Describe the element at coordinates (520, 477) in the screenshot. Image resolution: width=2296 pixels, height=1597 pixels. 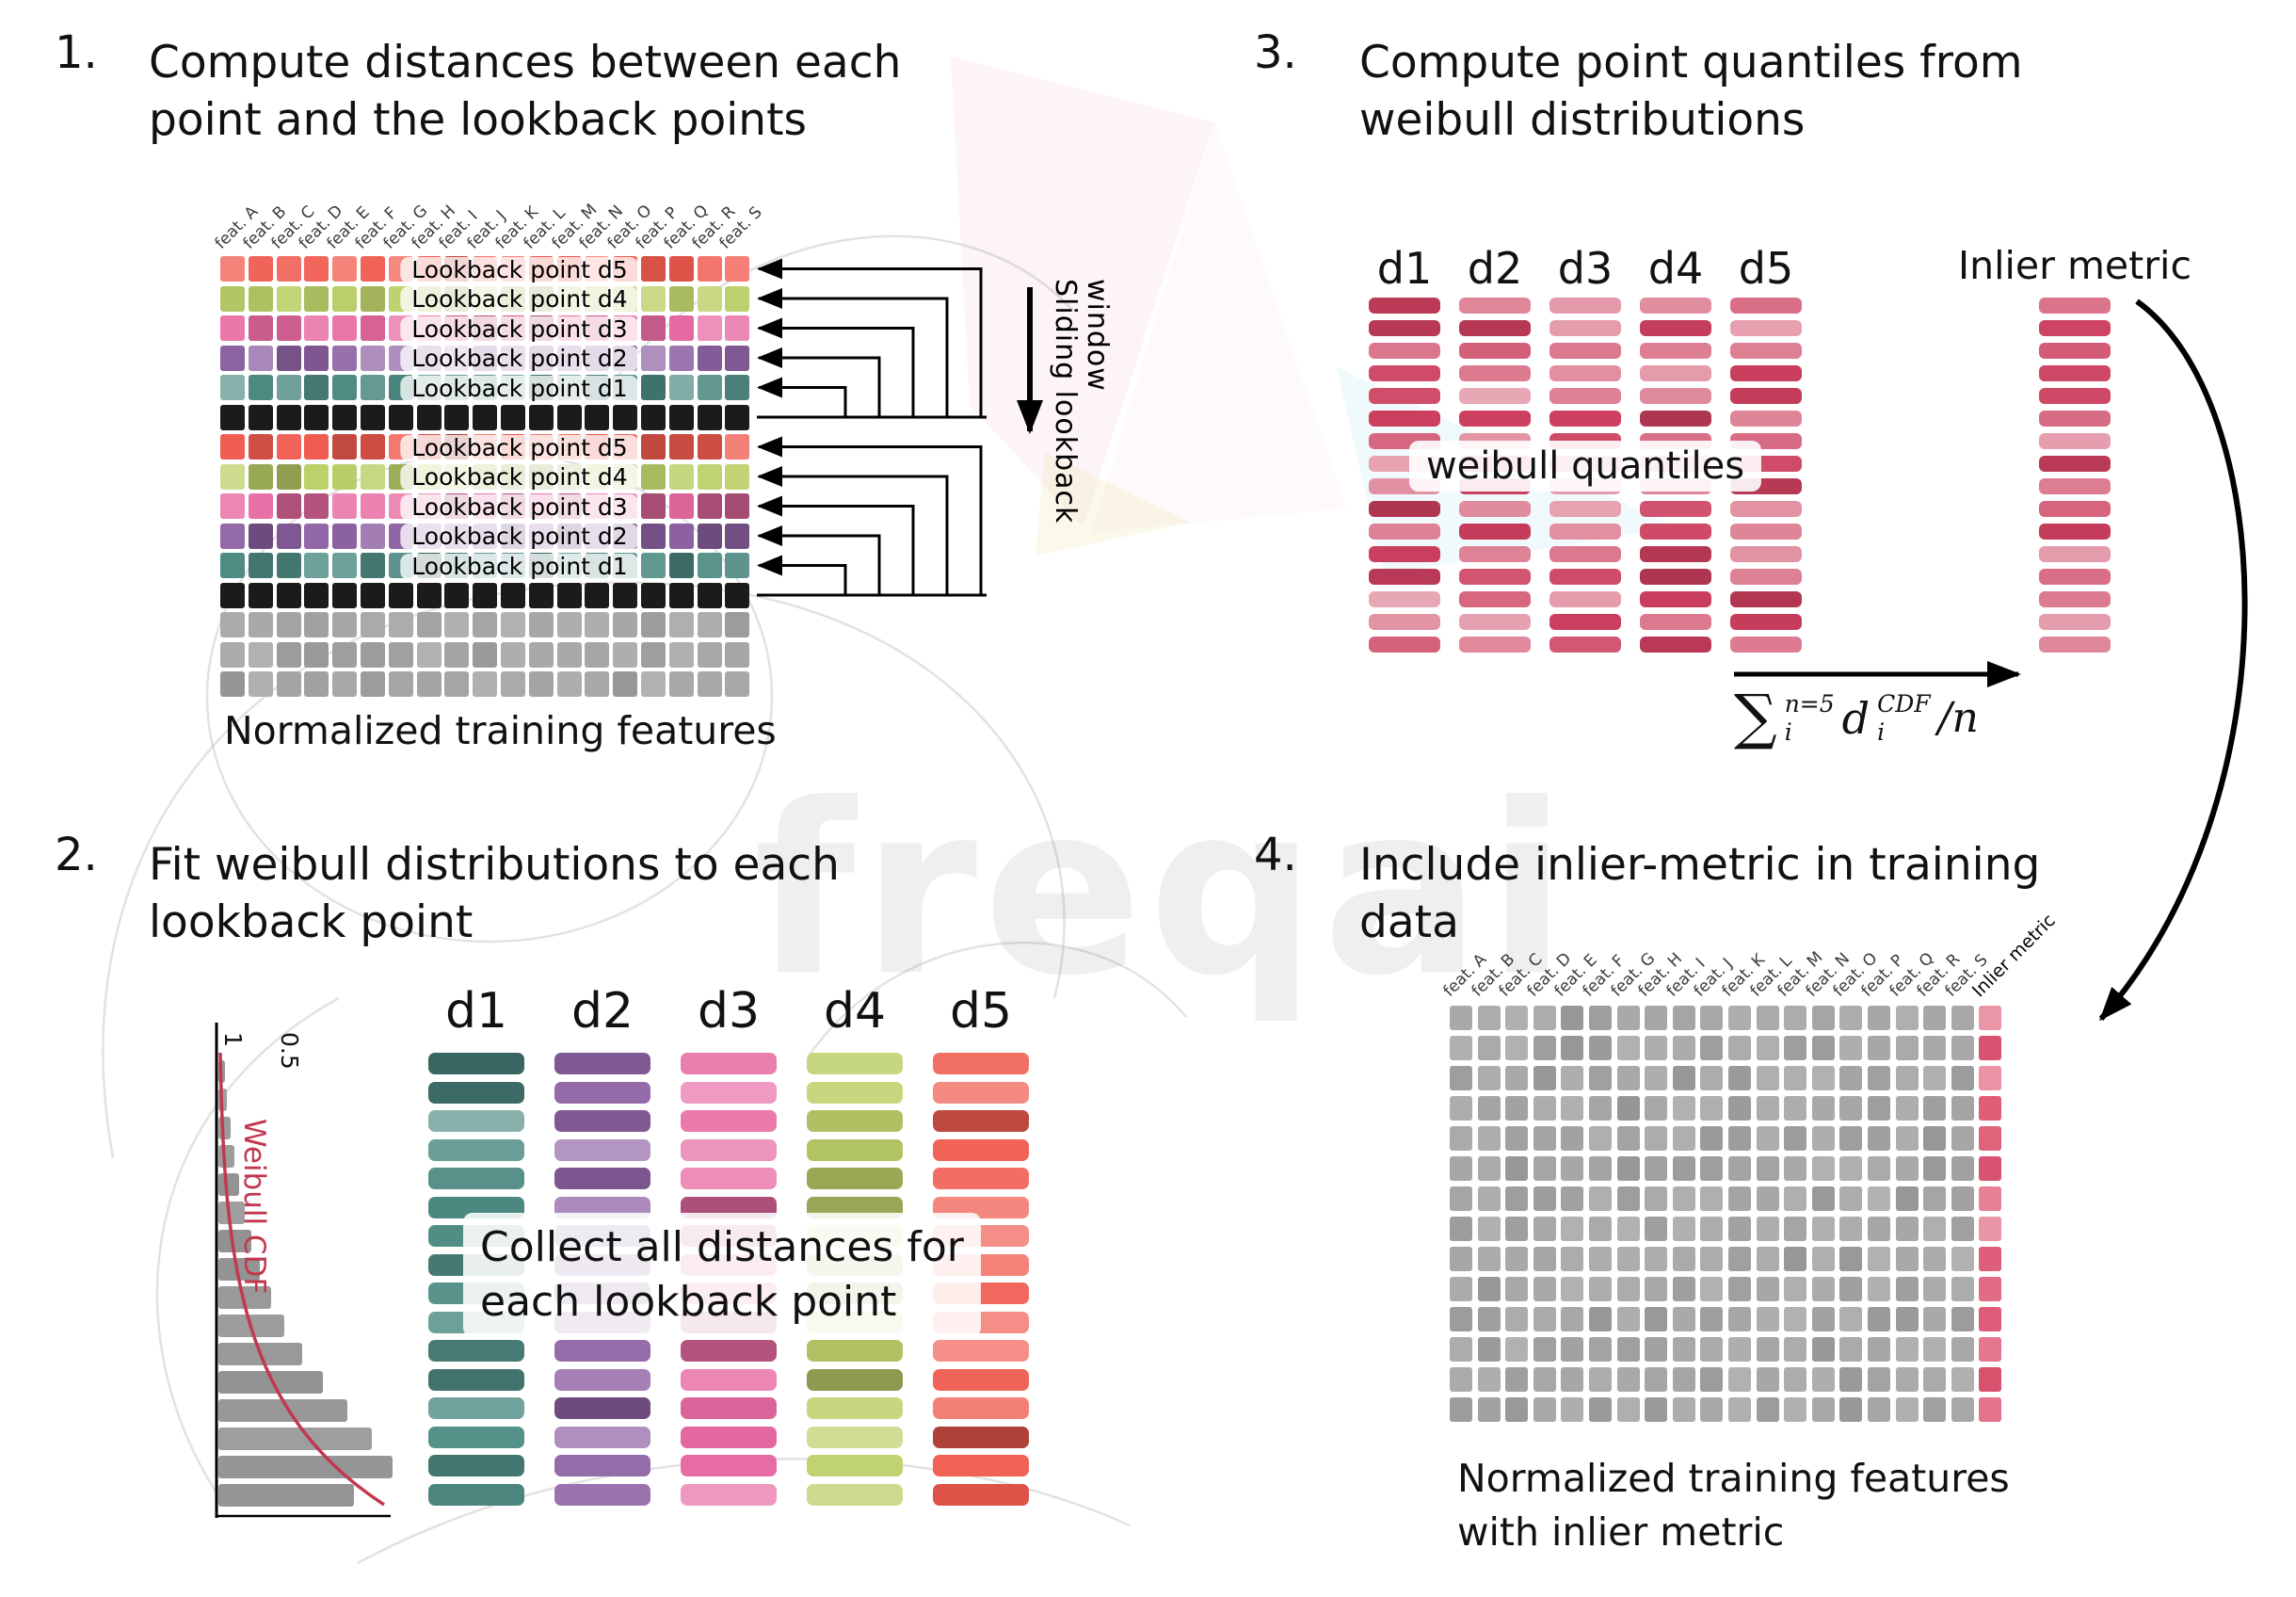
I see `lookback-row-label: Lookback point d4` at that location.